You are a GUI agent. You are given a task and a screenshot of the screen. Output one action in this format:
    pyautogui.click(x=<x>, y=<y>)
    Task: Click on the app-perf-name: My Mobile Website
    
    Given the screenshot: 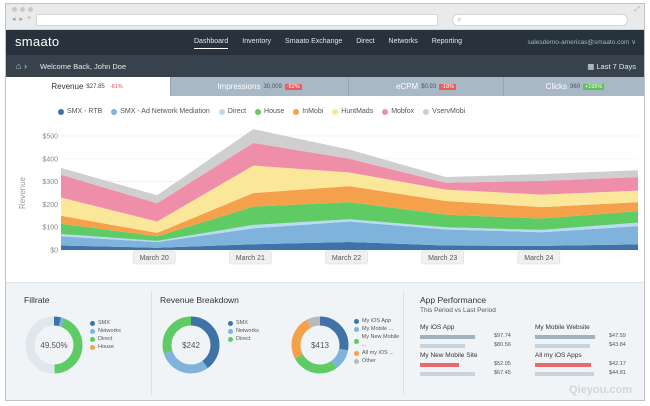 What is the action you would take?
    pyautogui.click(x=562, y=327)
    